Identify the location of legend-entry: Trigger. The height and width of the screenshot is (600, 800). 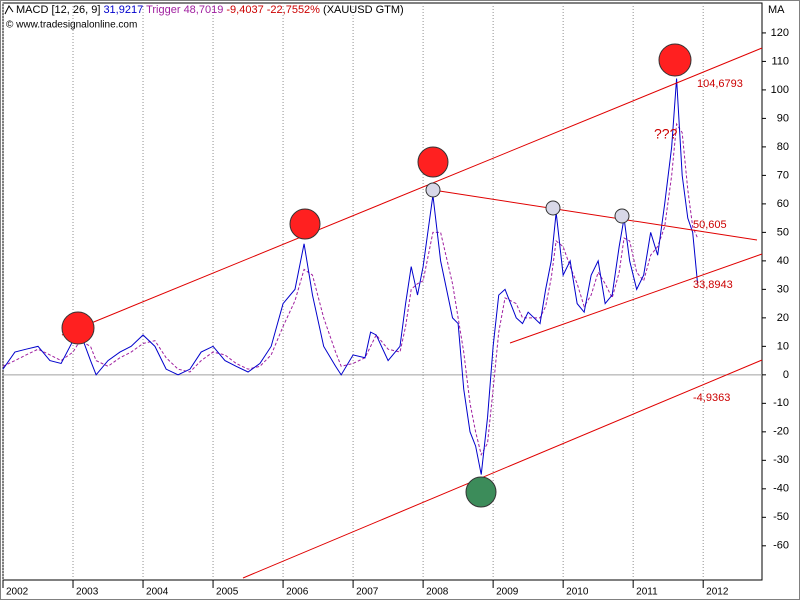
(163, 10).